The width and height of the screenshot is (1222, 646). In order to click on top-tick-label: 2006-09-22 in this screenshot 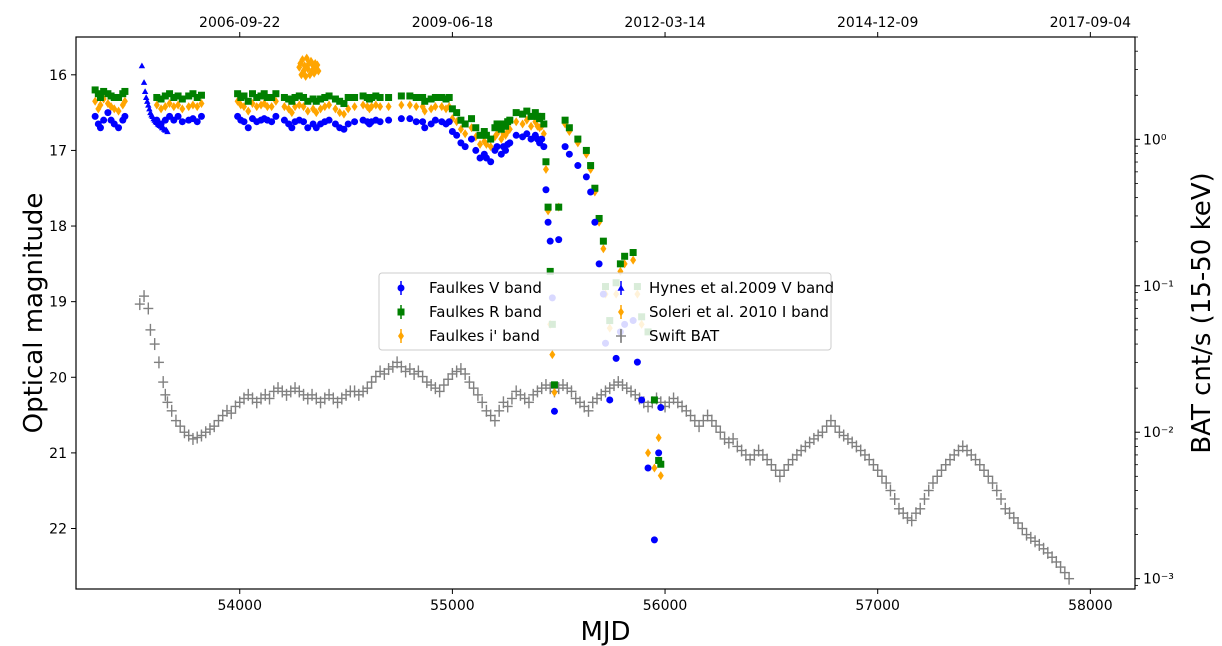, I will do `click(239, 23)`.